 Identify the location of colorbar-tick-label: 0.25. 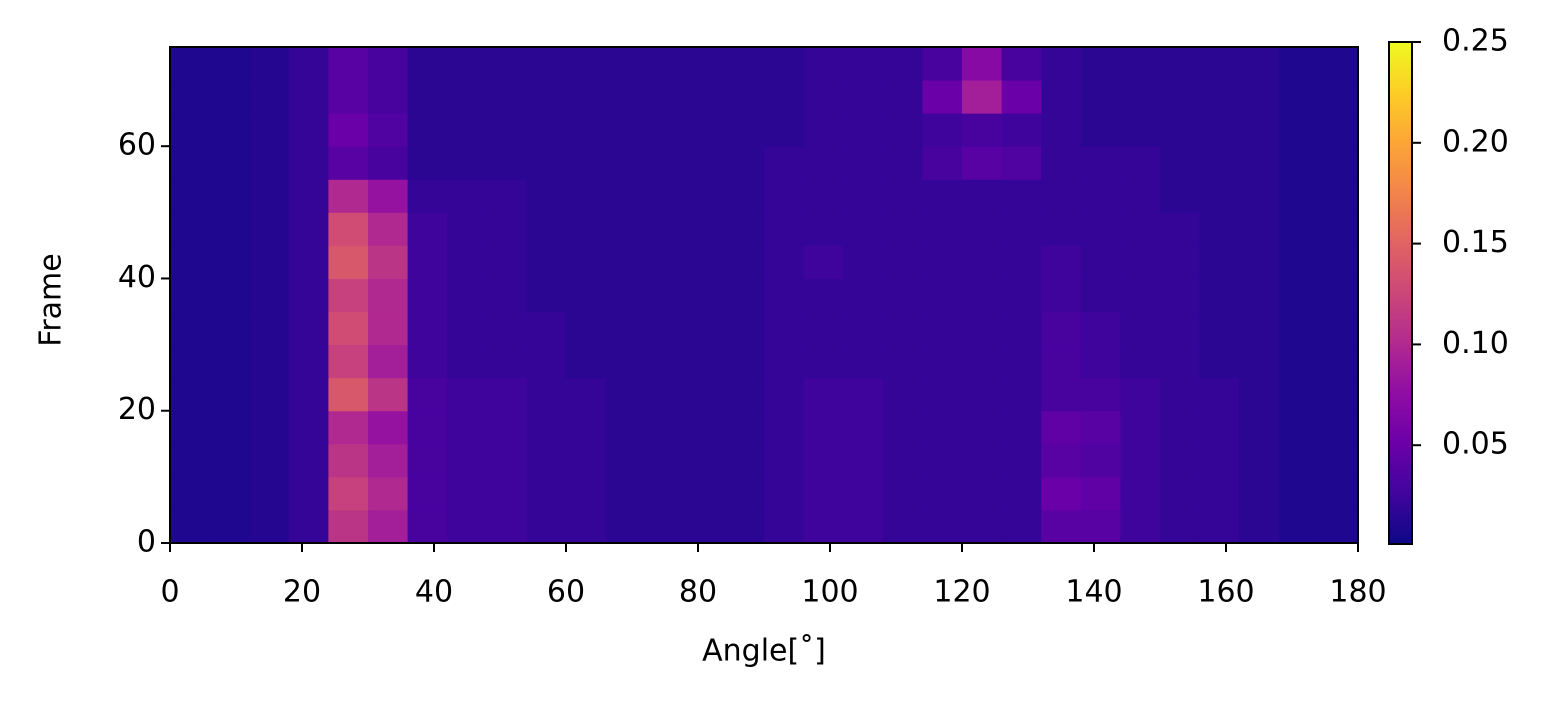
(1475, 41).